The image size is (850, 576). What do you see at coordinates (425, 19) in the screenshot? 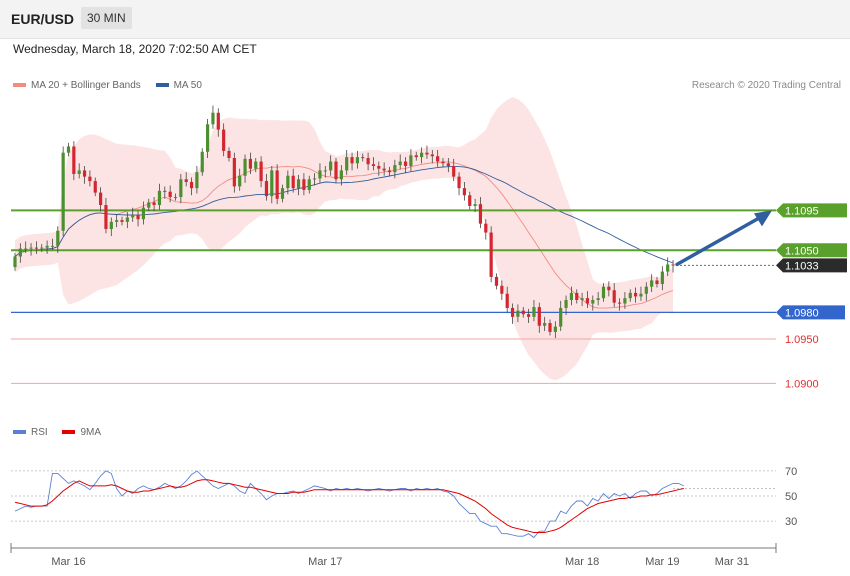
I see `chart-header: EUR/USD 30 MIN` at bounding box center [425, 19].